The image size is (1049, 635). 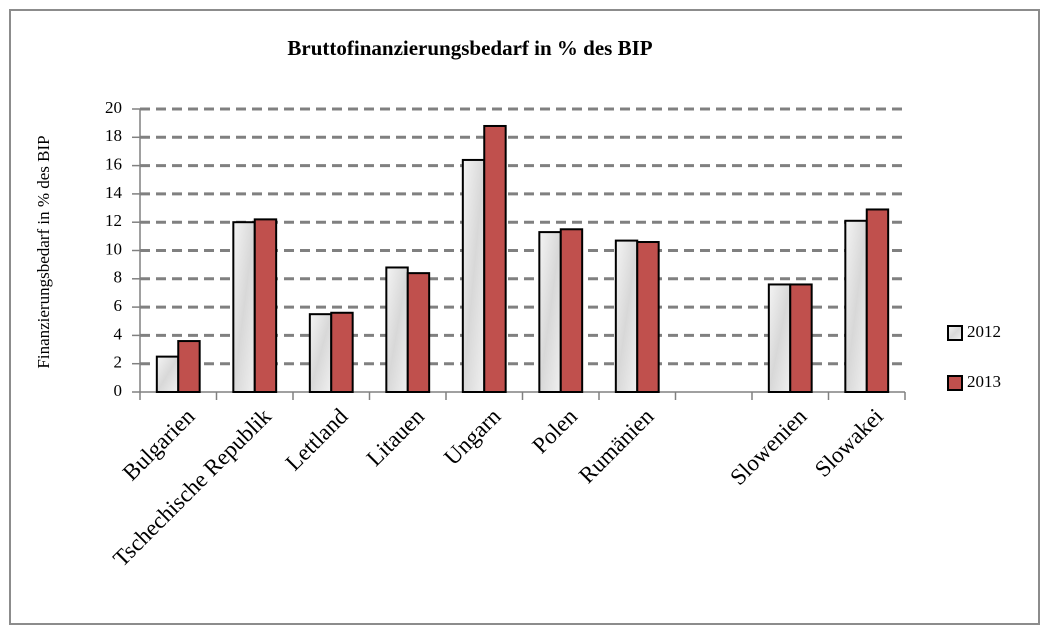 What do you see at coordinates (113, 135) in the screenshot?
I see `y-tick-label: 18` at bounding box center [113, 135].